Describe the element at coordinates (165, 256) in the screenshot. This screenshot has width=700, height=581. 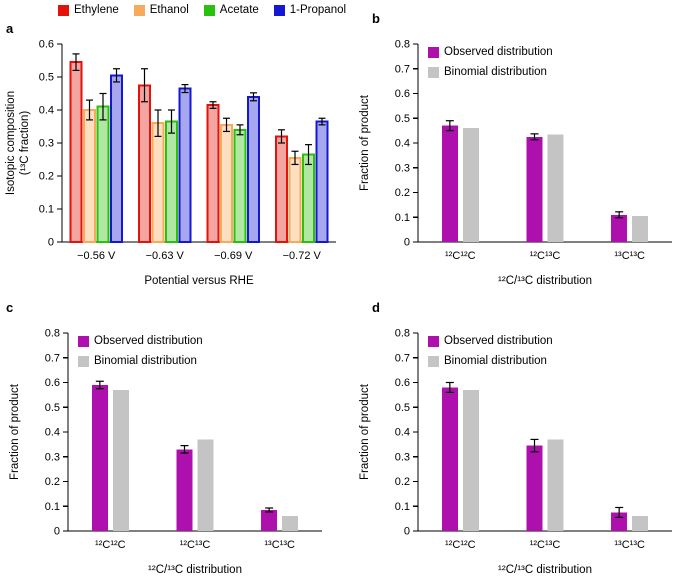
I see `svg-text: −0.63 V` at that location.